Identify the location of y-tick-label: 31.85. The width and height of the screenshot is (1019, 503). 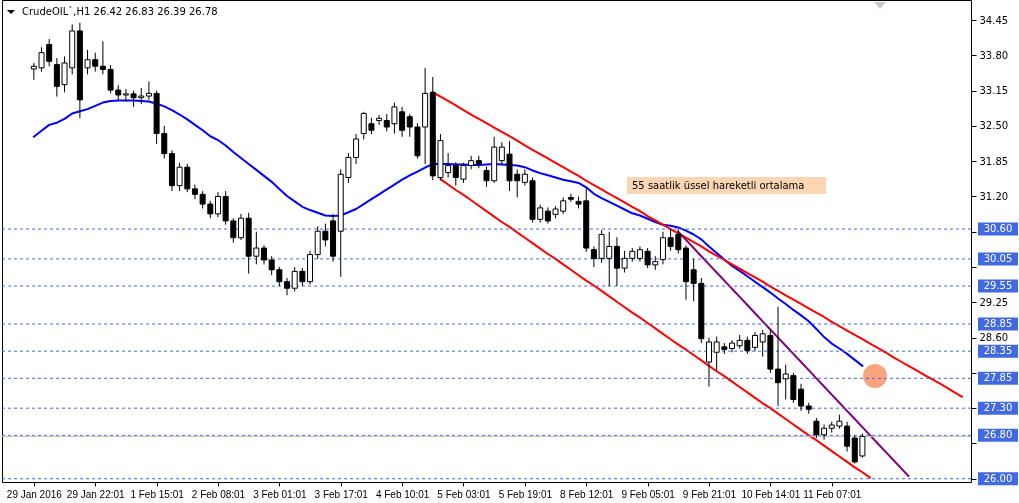
(994, 161).